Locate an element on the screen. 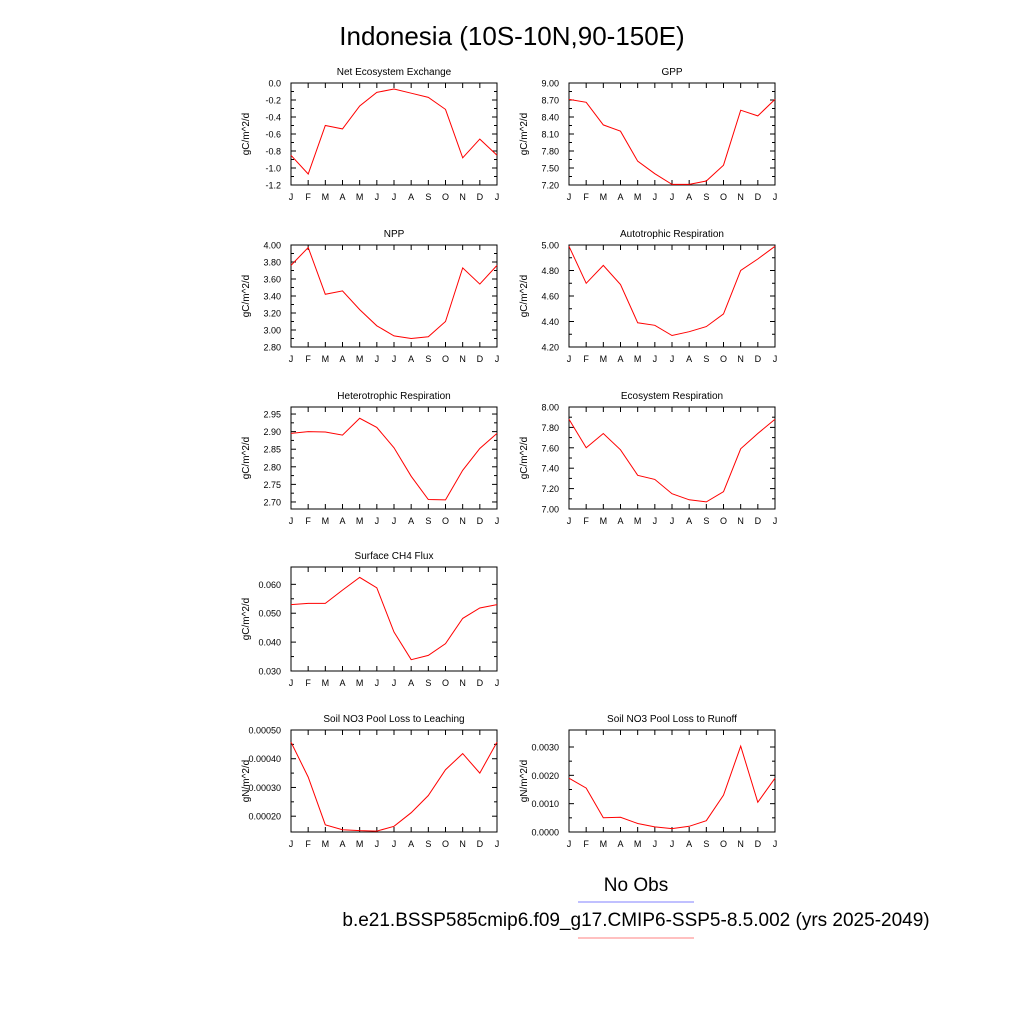  panel-title: Net Ecosystem Exchange is located at coordinates (394, 72).